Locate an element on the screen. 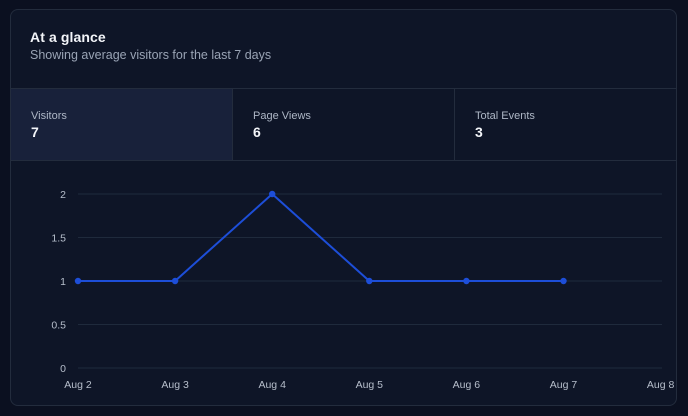 The width and height of the screenshot is (688, 416). y-axis-ticks: 0 0.5 1 1.5 2 is located at coordinates (58, 282).